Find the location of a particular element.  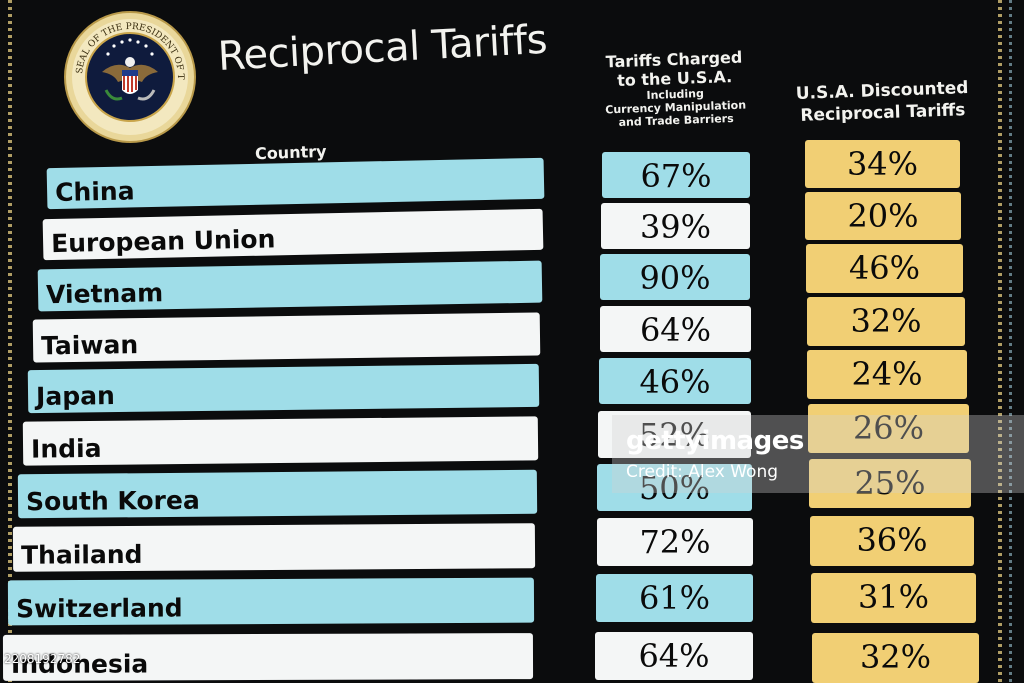

country-row: South Korea is located at coordinates (277, 494).